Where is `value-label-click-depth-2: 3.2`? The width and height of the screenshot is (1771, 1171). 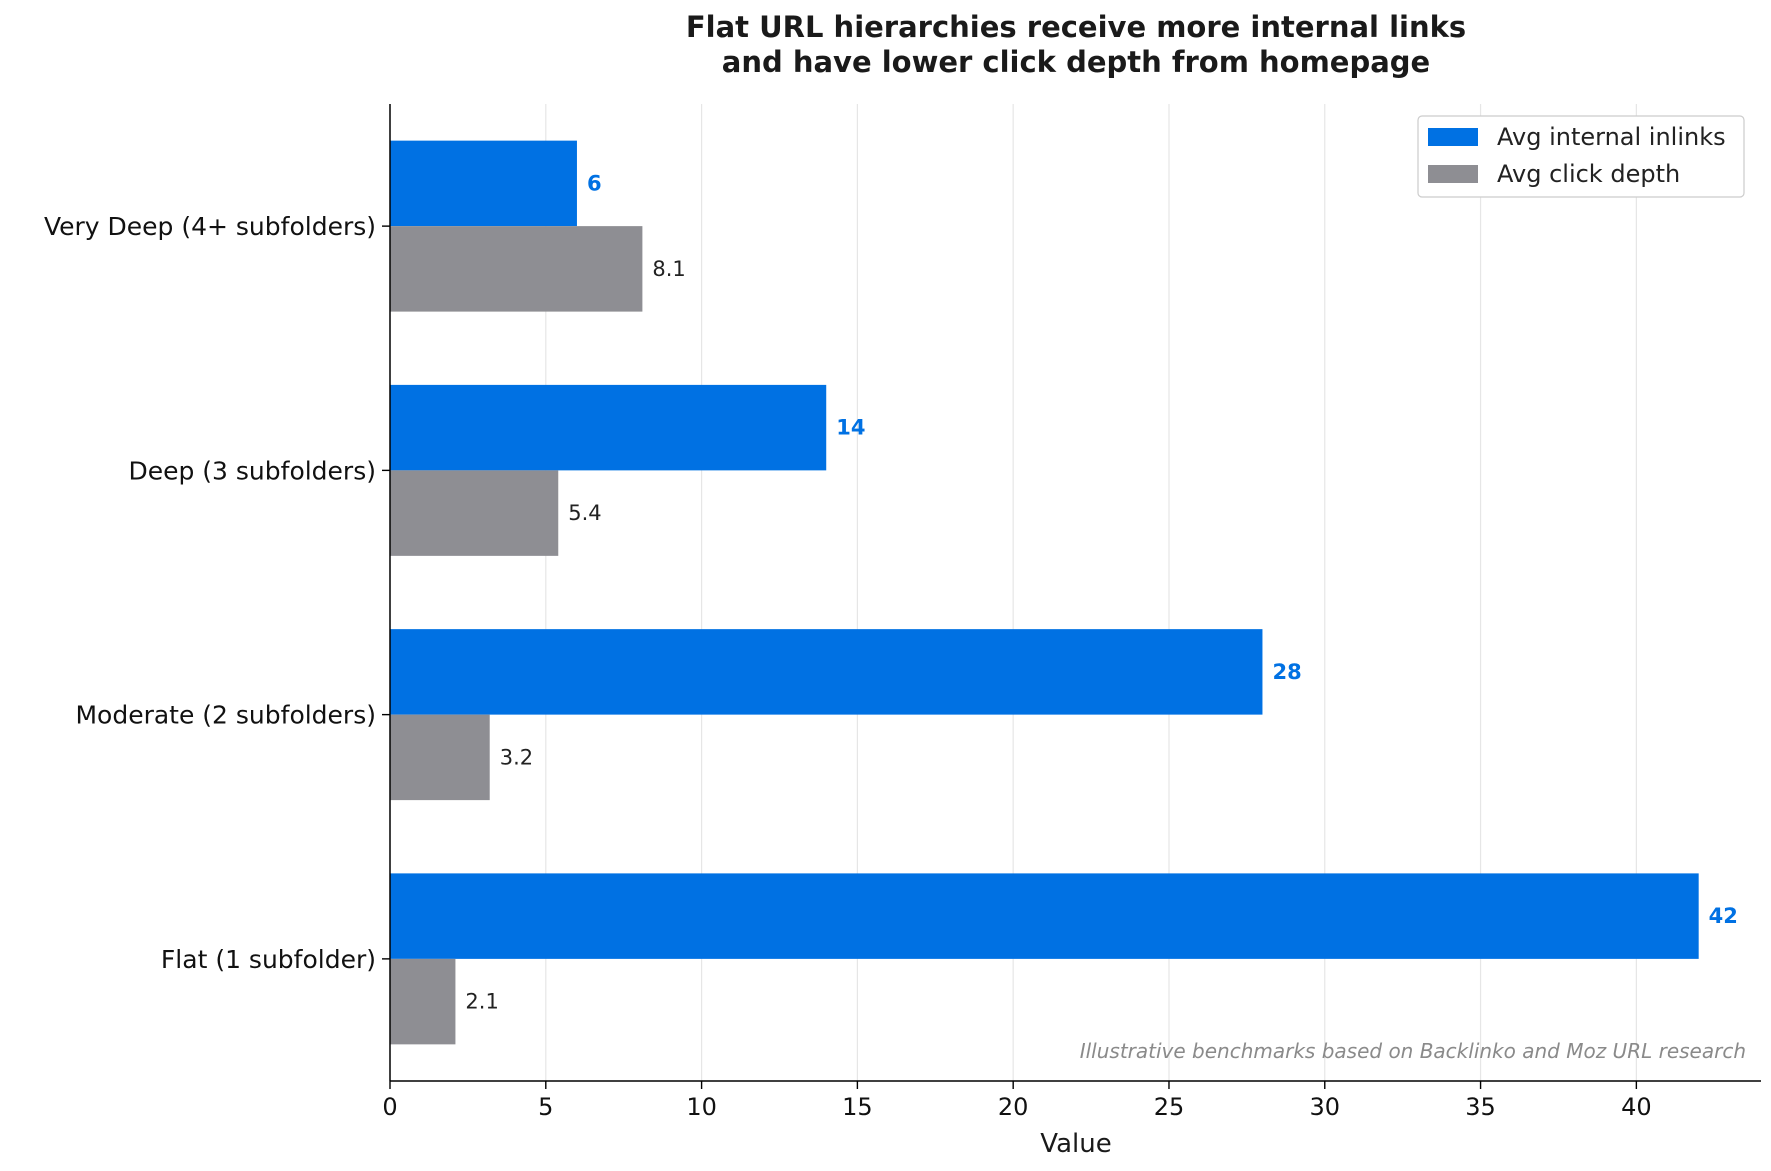
value-label-click-depth-2: 3.2 is located at coordinates (516, 757).